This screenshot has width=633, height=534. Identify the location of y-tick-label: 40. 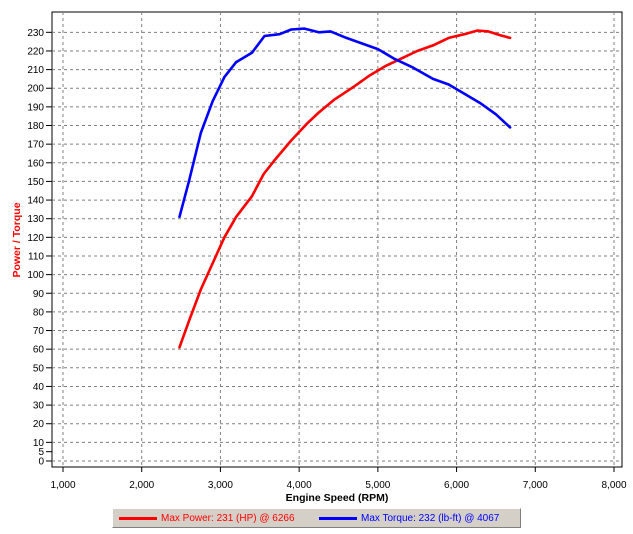
(39, 387).